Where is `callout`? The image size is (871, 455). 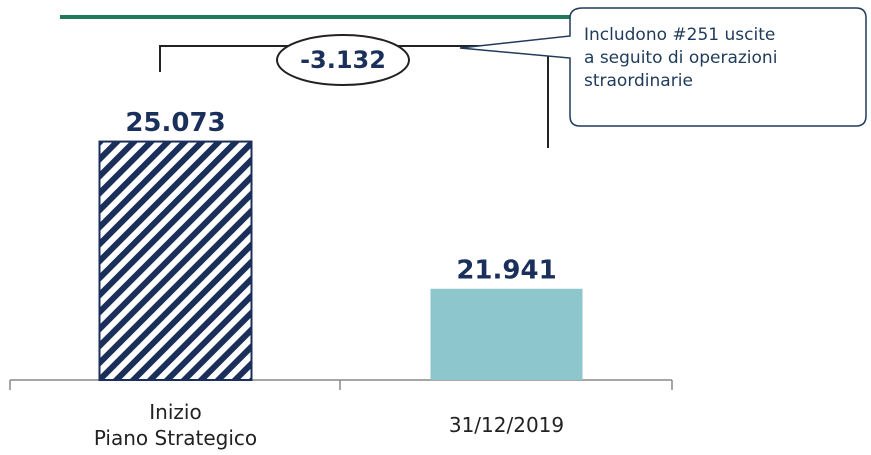 callout is located at coordinates (663, 67).